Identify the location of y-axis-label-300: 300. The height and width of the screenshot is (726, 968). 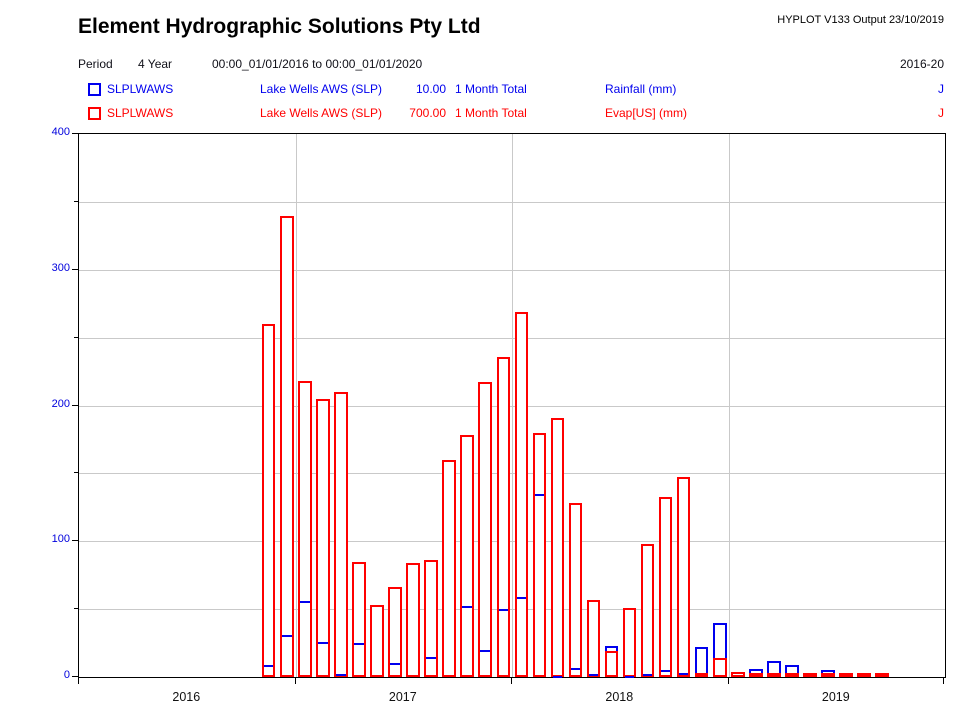
(60, 267).